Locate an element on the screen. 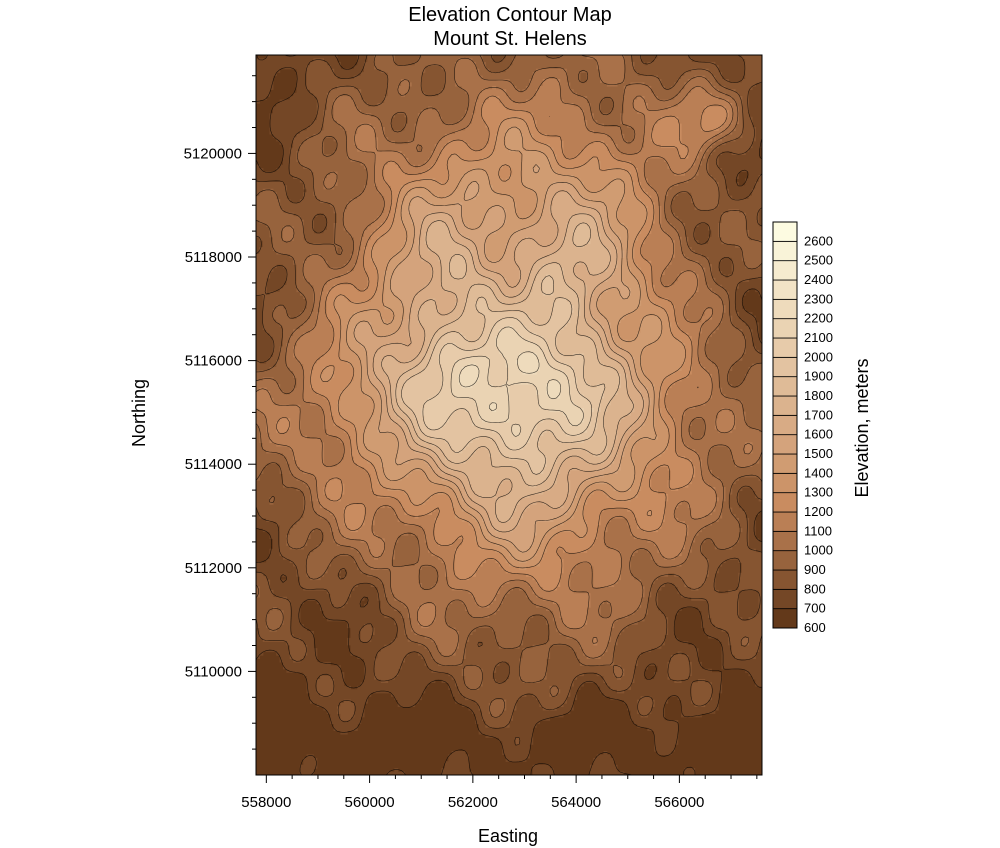  colorbar-tick-label: 700 is located at coordinates (815, 608).